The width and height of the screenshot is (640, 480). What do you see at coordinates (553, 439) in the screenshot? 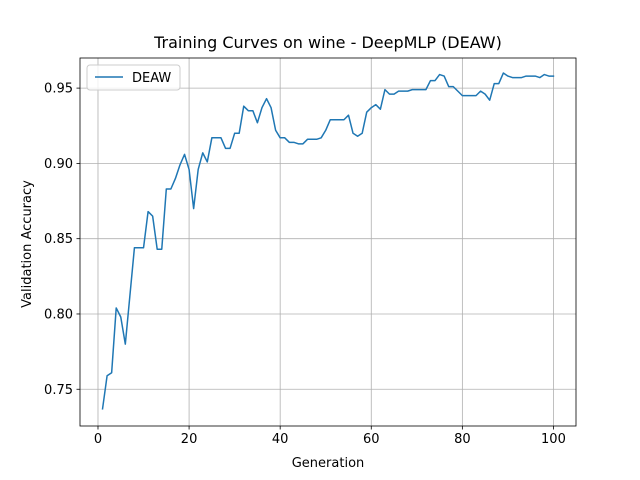
I see `x-tick-label: 100` at bounding box center [553, 439].